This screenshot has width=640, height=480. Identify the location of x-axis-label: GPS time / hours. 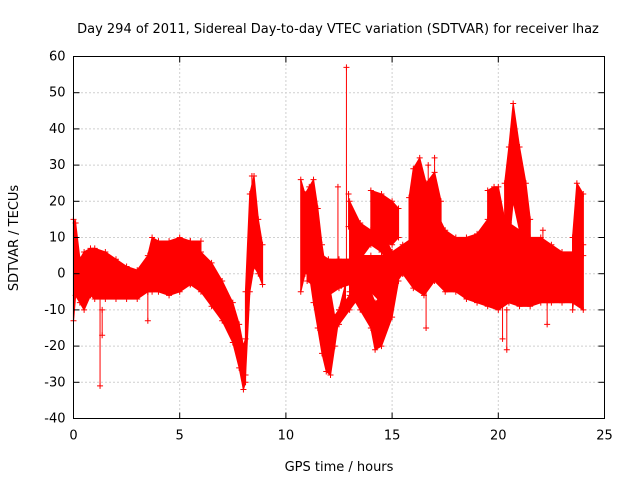
(339, 467).